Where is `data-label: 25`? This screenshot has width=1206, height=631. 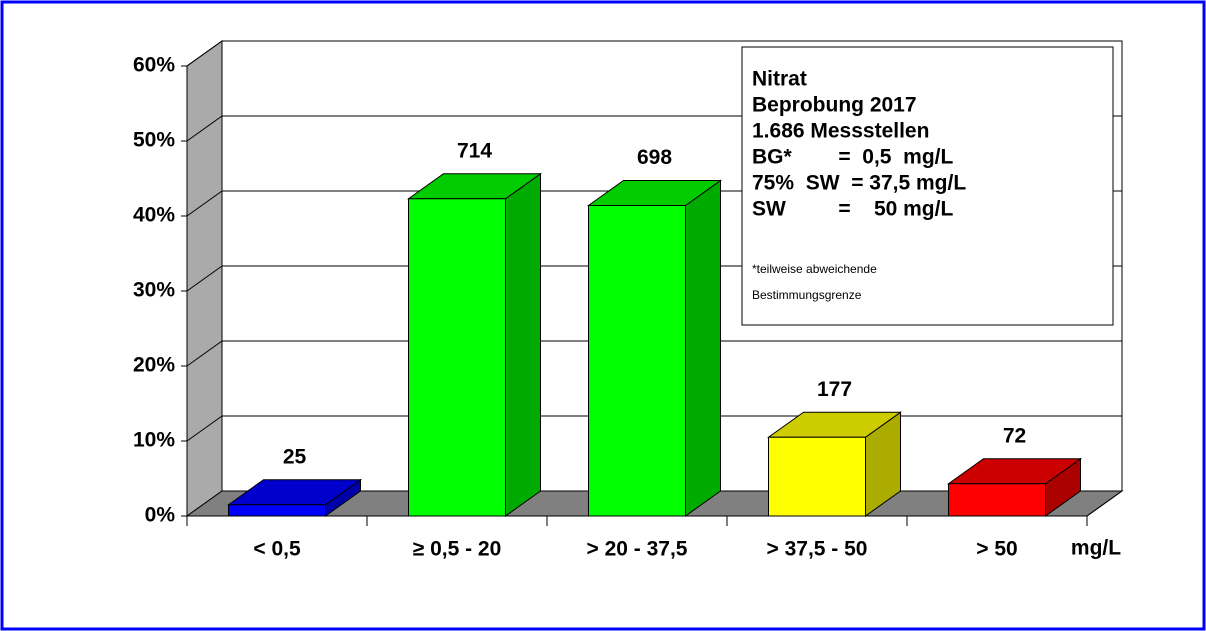
data-label: 25 is located at coordinates (295, 456).